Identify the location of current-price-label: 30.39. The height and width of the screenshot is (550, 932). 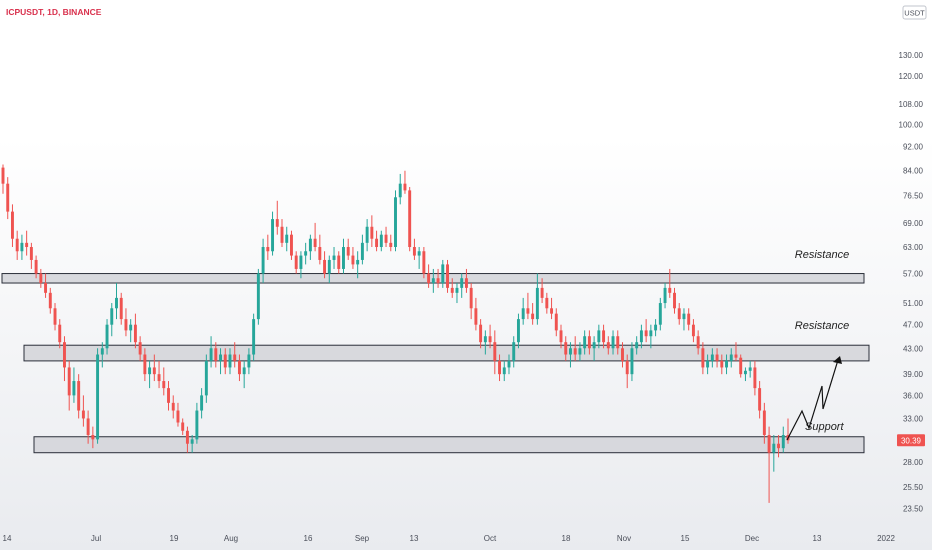
(911, 440).